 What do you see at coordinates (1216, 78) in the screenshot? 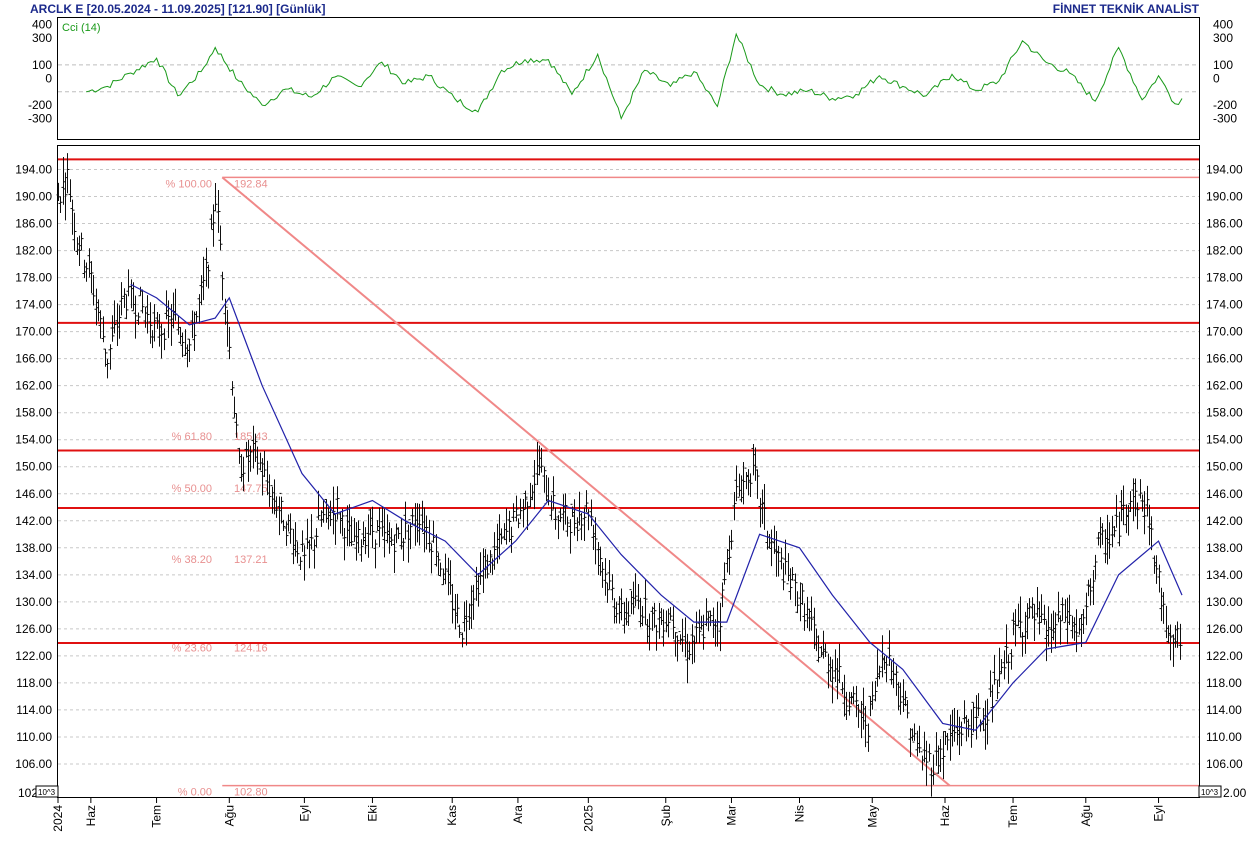
I see `cci-ytick-right-3: 0` at bounding box center [1216, 78].